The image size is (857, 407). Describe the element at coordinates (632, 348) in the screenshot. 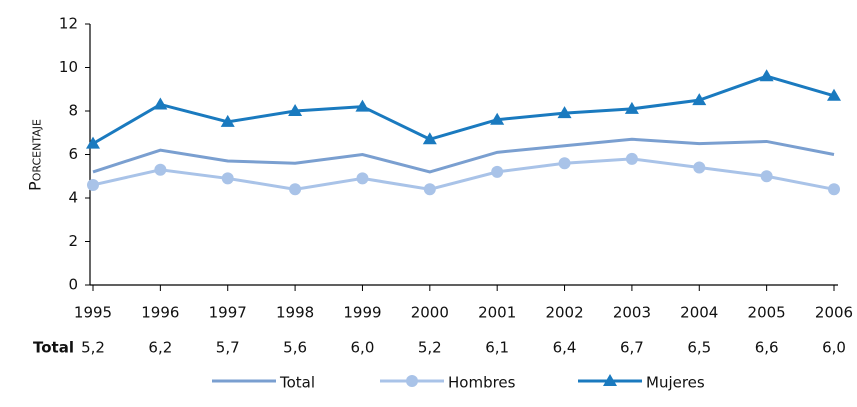

I see `row-value: 6,7` at that location.